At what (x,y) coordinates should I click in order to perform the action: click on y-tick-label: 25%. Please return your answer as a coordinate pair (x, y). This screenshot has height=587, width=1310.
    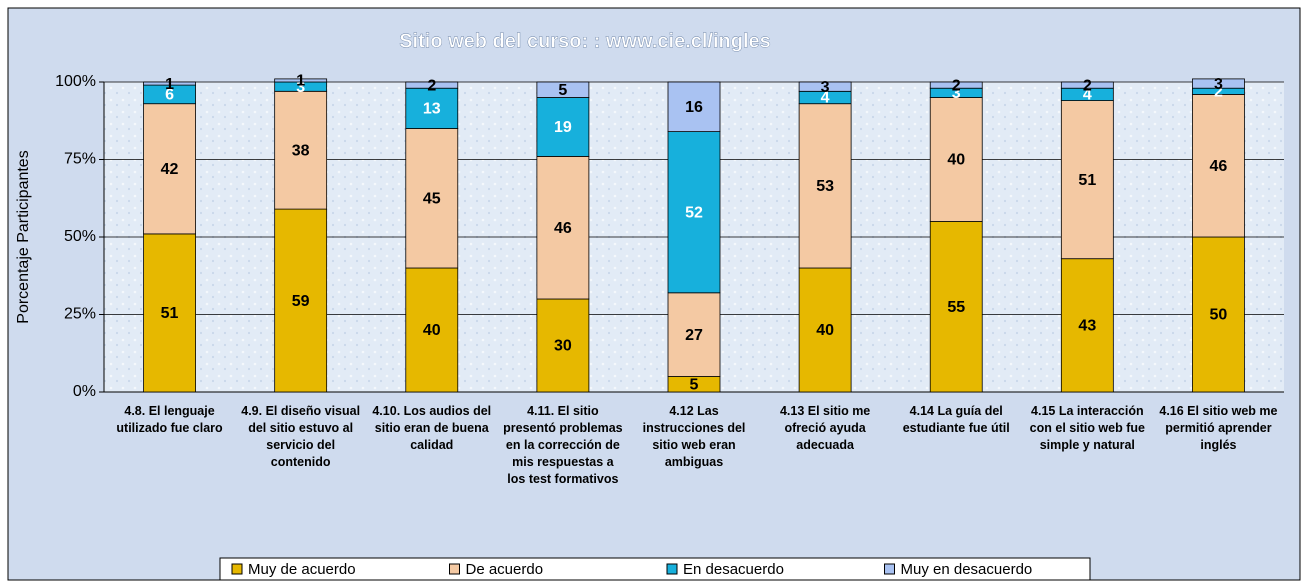
    Looking at the image, I should click on (80, 314).